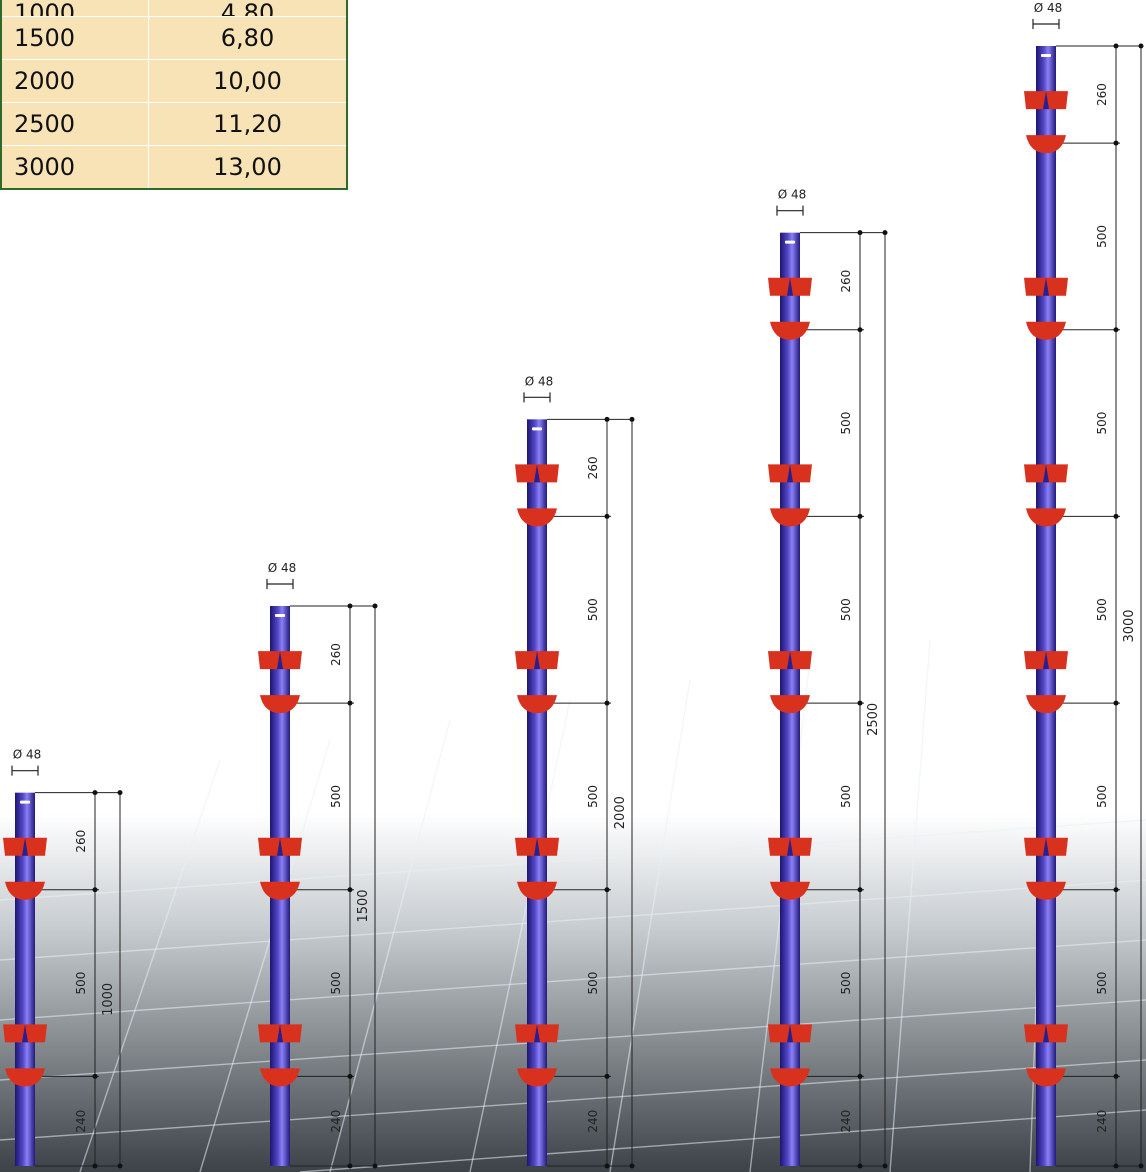 The image size is (1146, 1172). What do you see at coordinates (108, 999) in the screenshot?
I see `total-length-label: 1000` at bounding box center [108, 999].